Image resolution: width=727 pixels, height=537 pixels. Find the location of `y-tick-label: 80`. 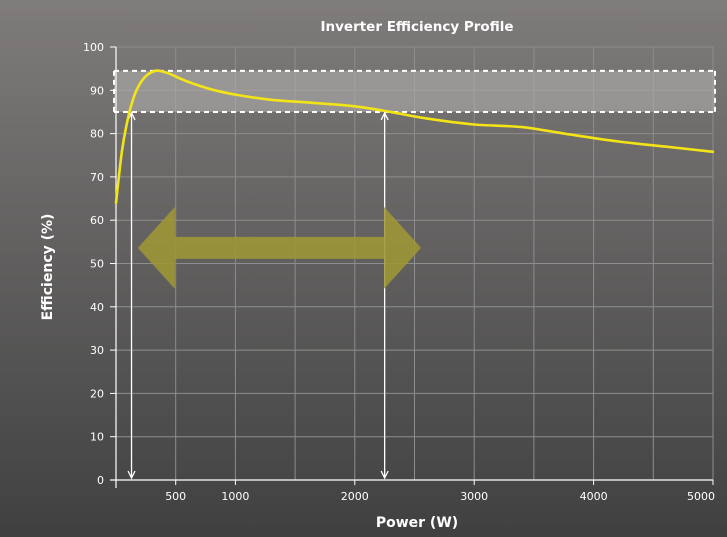

y-tick-label: 80 is located at coordinates (97, 134).